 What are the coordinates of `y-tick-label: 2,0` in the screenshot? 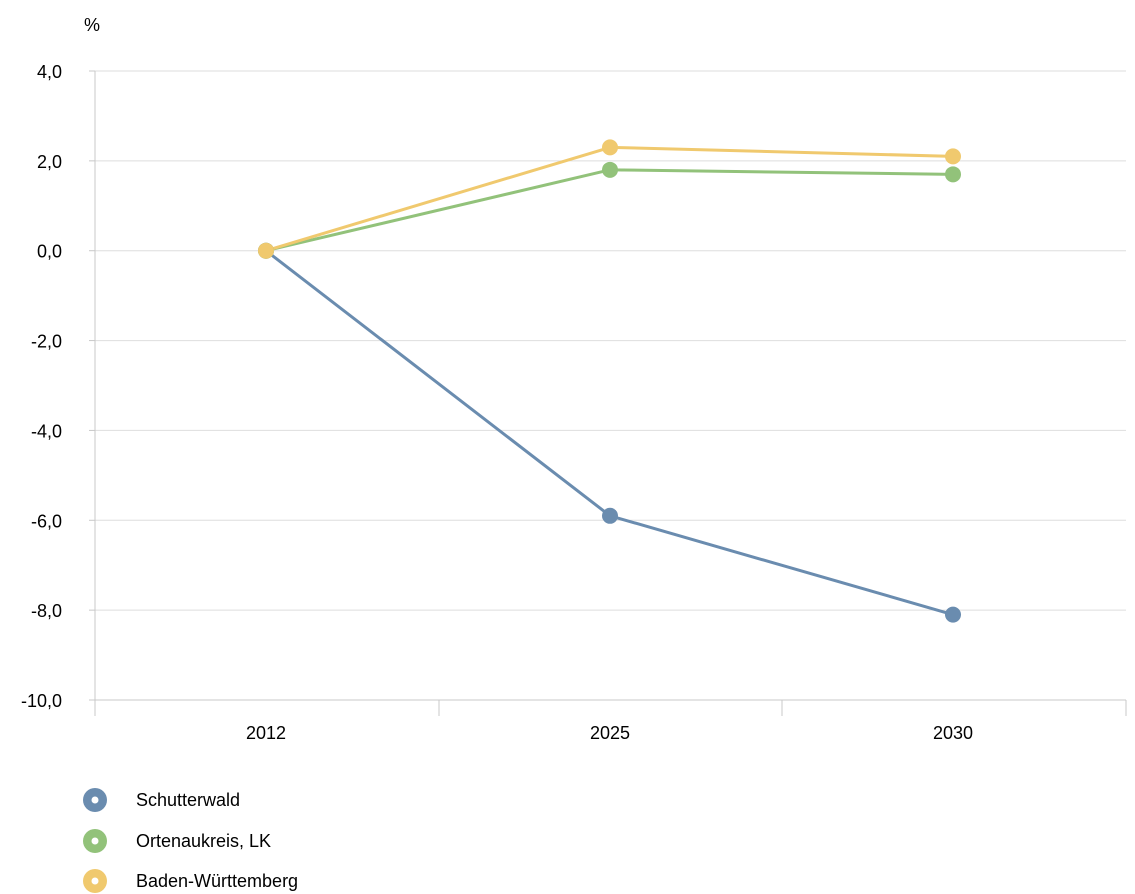 It's located at (49, 162).